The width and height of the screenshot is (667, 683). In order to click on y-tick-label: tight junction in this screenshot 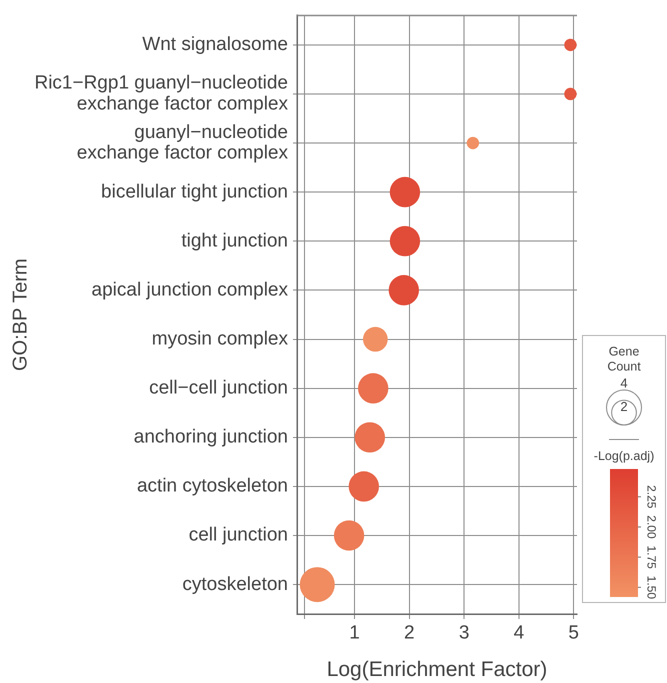, I will do `click(234, 241)`.